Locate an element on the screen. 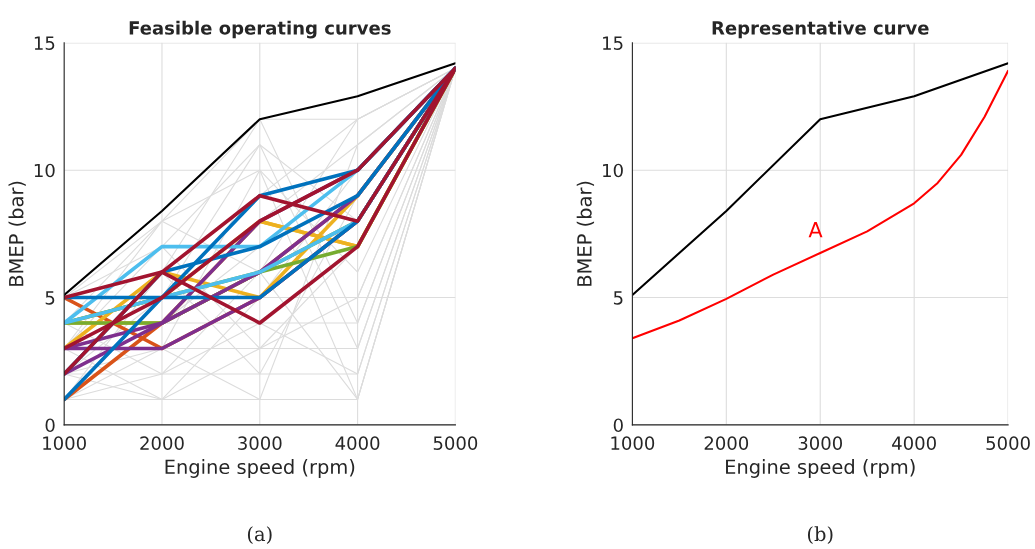 The image size is (1035, 549). text: (a) is located at coordinates (259, 535).